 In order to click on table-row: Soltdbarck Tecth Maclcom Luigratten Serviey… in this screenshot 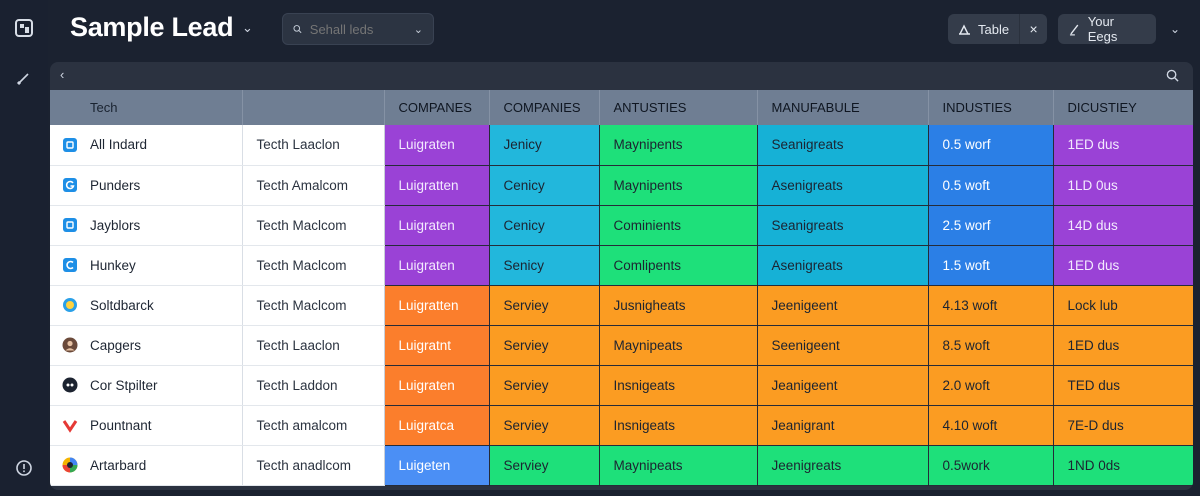, I will do `click(621, 305)`.